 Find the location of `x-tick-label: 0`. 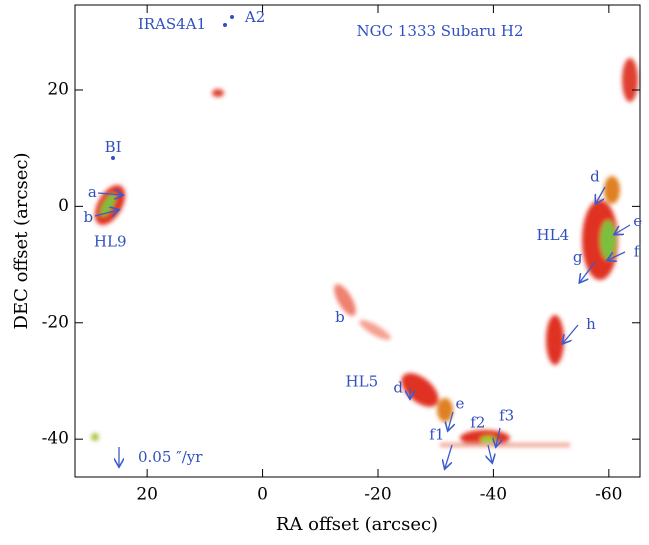

x-tick-label: 0 is located at coordinates (262, 495).